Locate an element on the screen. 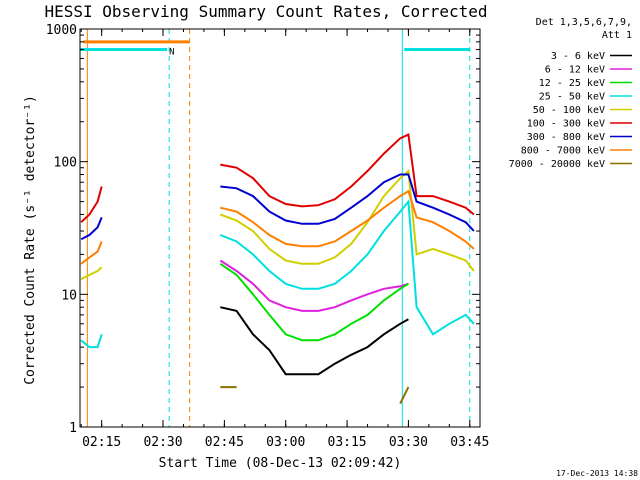 This screenshot has height=480, width=640. legend-entry-label: 3 - 6 keV is located at coordinates (578, 56).